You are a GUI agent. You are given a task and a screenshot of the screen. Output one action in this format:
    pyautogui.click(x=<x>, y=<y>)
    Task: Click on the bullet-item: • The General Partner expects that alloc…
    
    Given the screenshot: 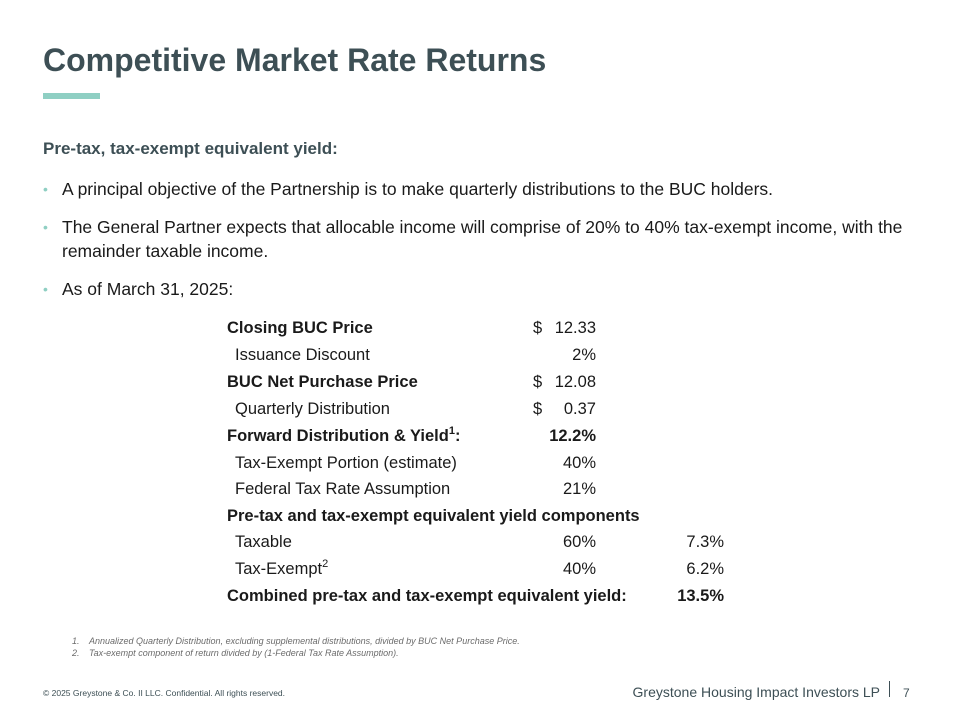 What is the action you would take?
    pyautogui.click(x=473, y=239)
    